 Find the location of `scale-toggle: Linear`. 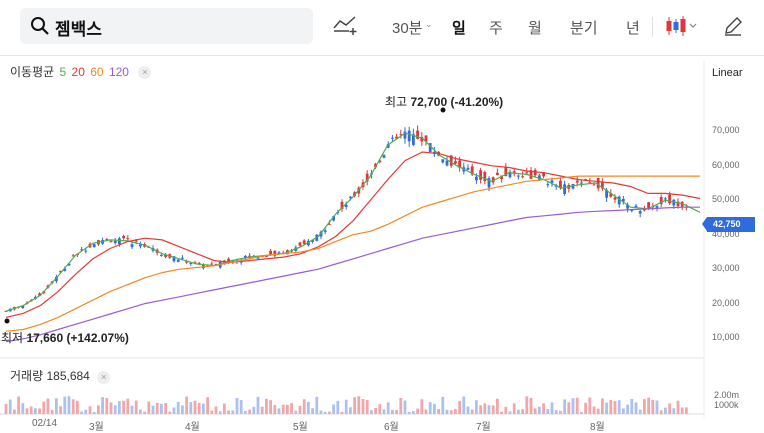

scale-toggle: Linear is located at coordinates (727, 73).